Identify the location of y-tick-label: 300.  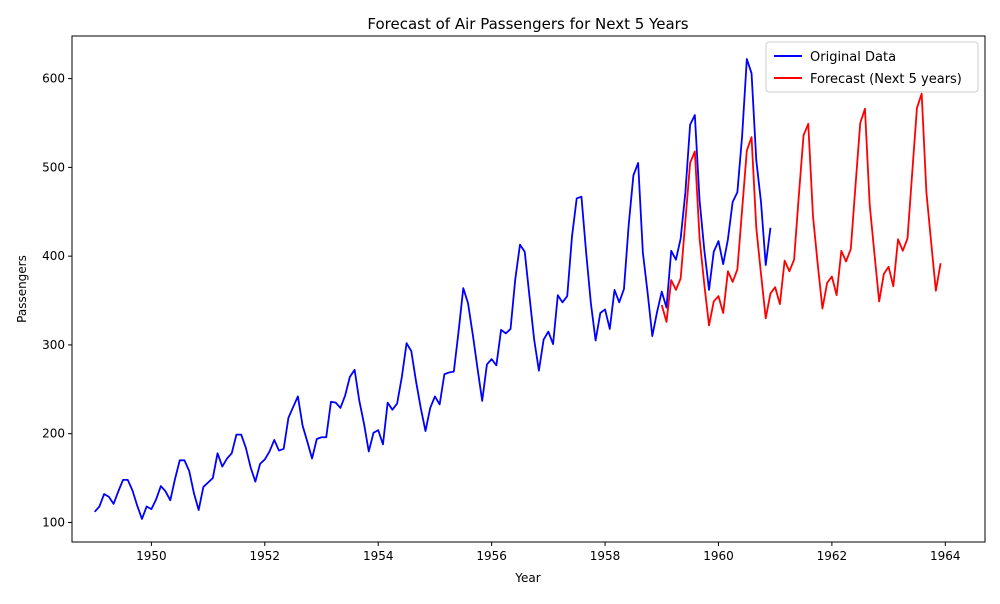
(53, 345).